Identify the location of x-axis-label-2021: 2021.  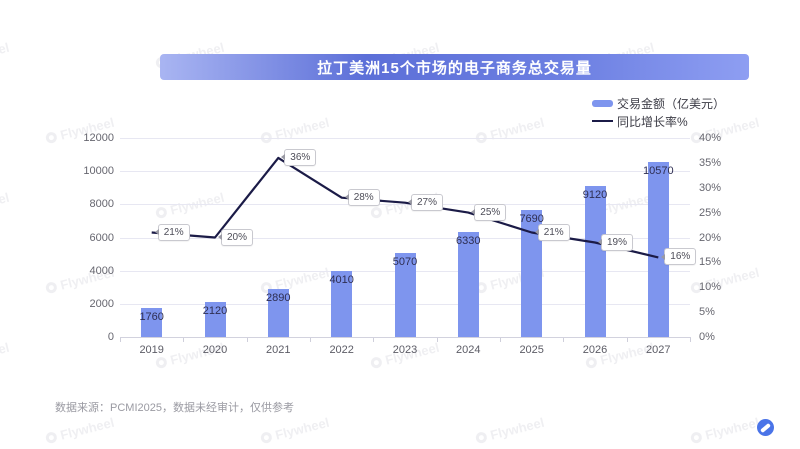
(278, 350).